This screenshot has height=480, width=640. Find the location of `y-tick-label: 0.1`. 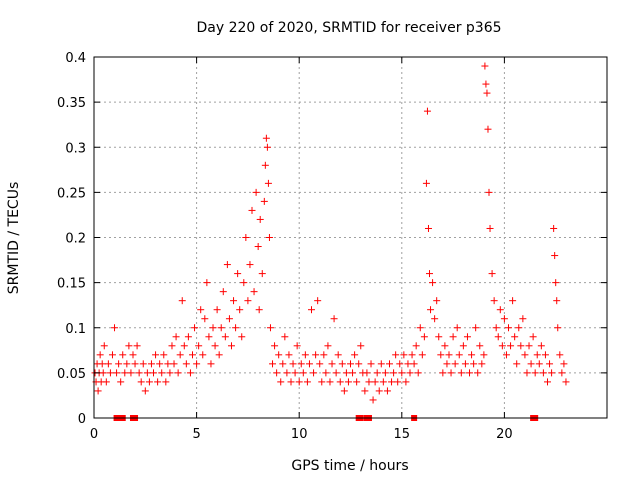

y-tick-label: 0.1 is located at coordinates (75, 329).